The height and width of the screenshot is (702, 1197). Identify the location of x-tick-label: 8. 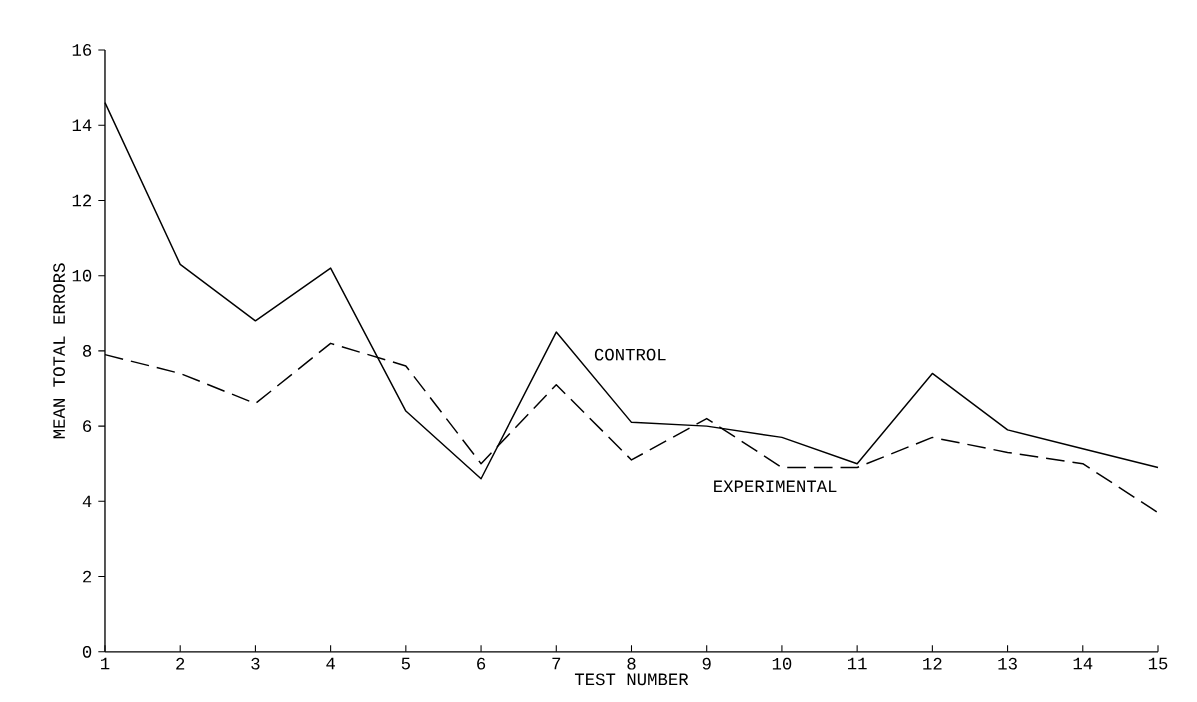
(631, 663).